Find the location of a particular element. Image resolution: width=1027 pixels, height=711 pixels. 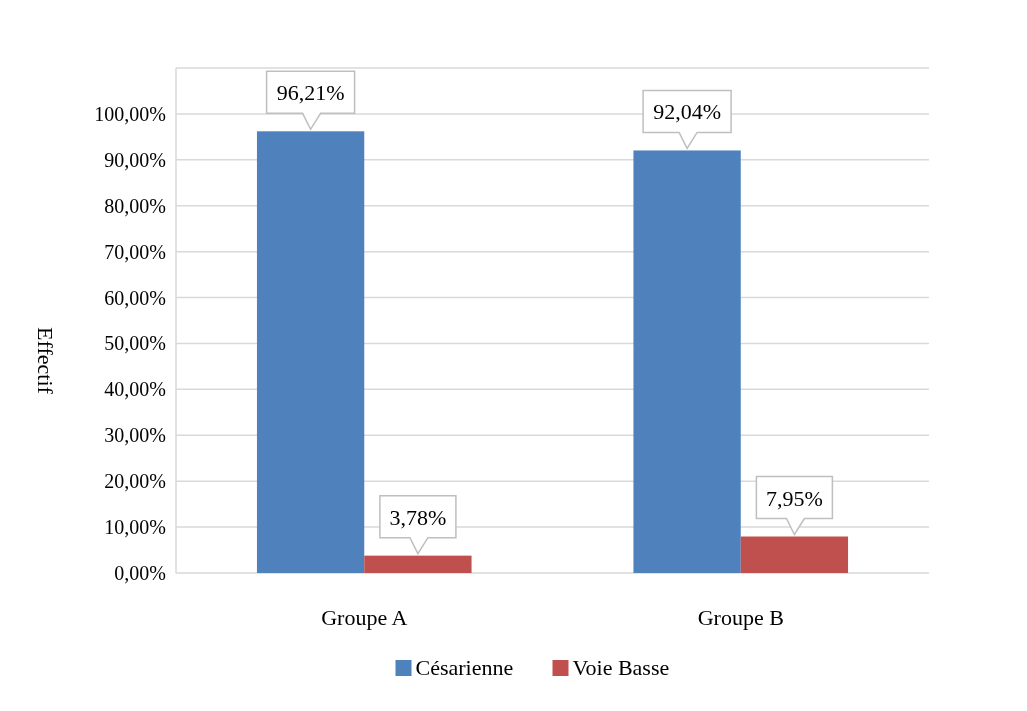

data-label: 96,21% is located at coordinates (310, 93).